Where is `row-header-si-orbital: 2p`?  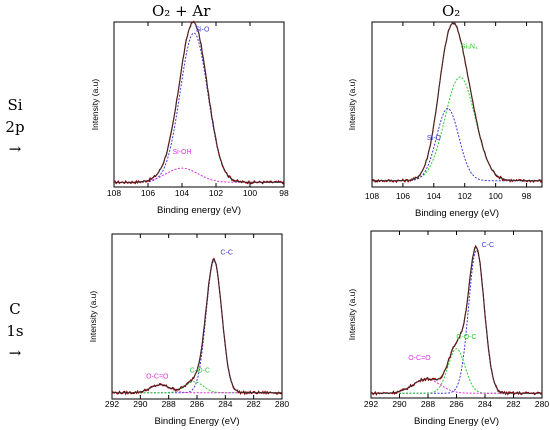 row-header-si-orbital: 2p is located at coordinates (15, 127).